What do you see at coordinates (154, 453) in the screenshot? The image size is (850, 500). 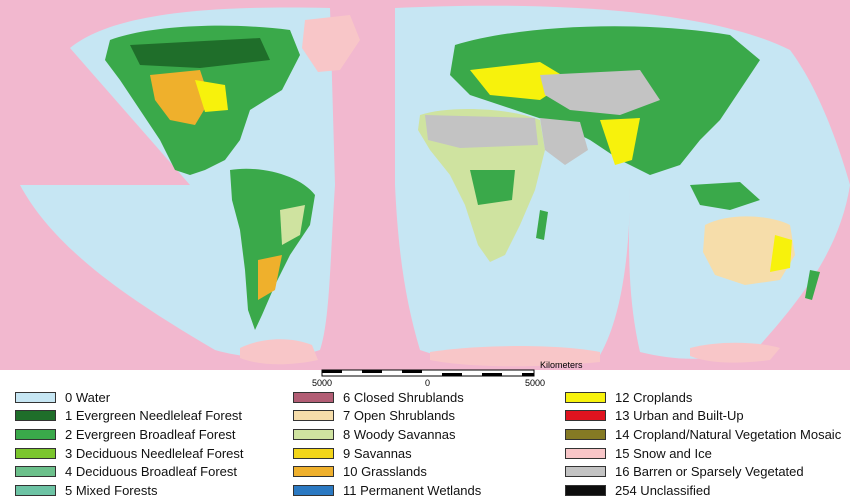 I see `legend-label: 3 Deciduous Needleleaf Forest` at bounding box center [154, 453].